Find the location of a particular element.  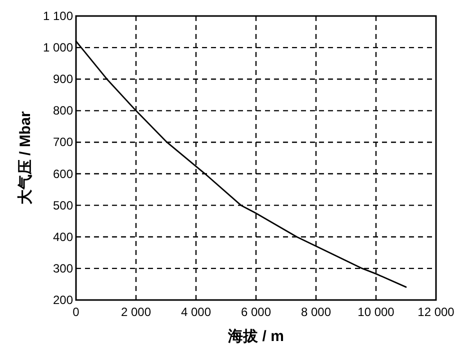

x-tick-label: 8 000 is located at coordinates (316, 312).